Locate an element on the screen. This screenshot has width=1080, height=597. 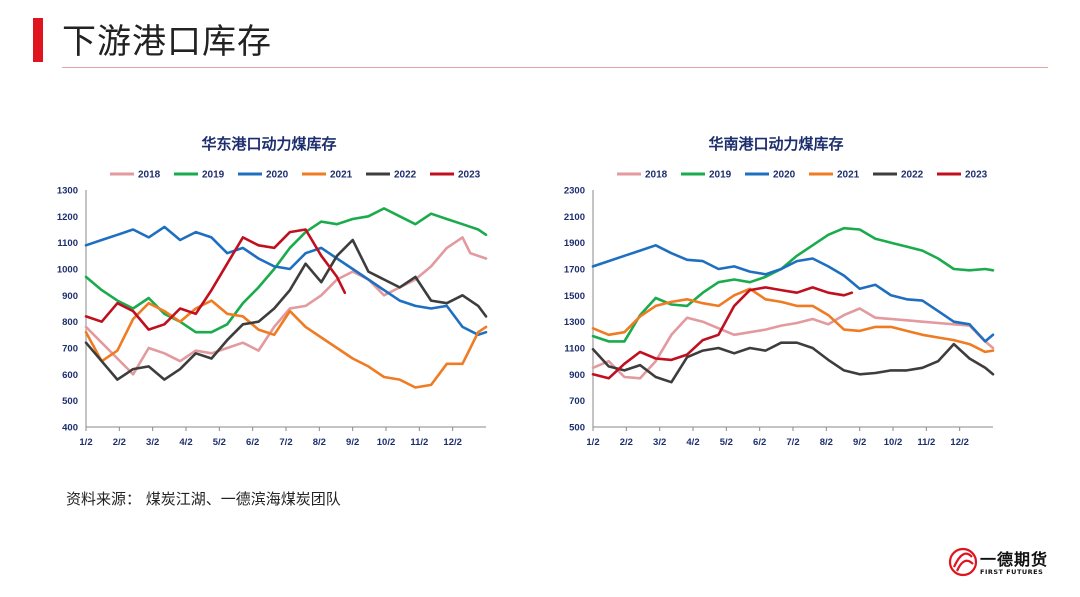
logo-icon is located at coordinates (963, 562).